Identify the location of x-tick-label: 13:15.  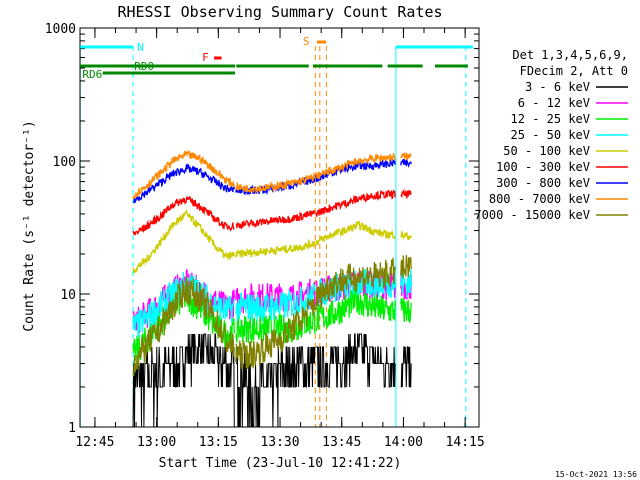
(218, 442).